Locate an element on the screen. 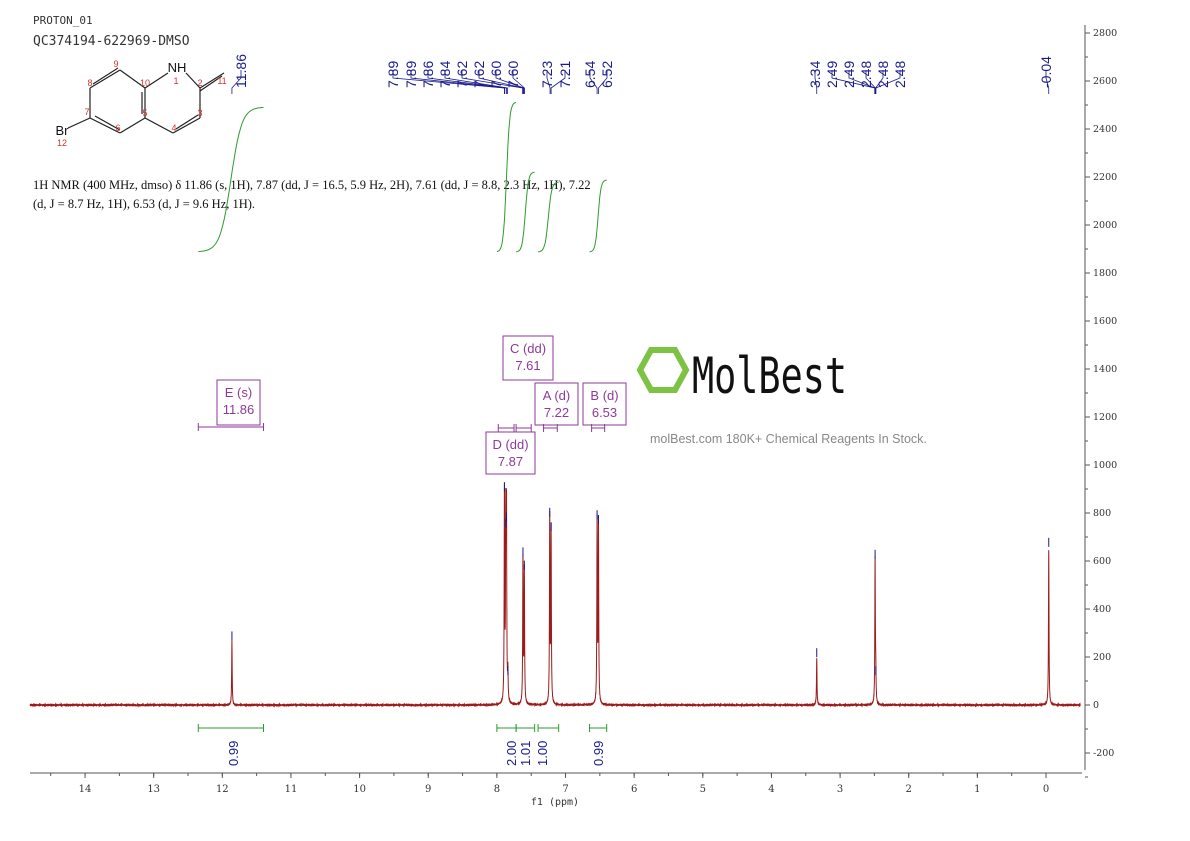 The height and width of the screenshot is (841, 1190). y-tick-label: 1600 is located at coordinates (1105, 321).